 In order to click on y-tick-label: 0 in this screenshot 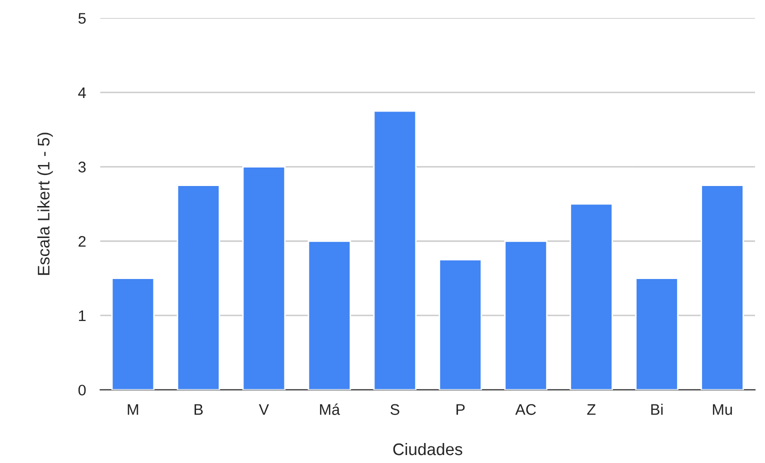, I will do `click(82, 390)`.